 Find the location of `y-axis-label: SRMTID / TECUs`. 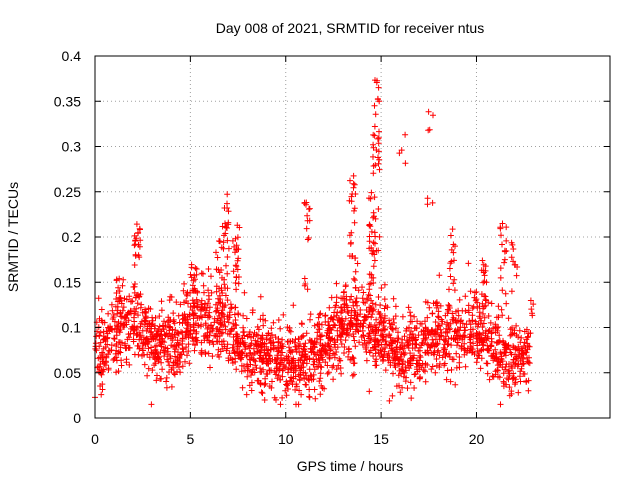

y-axis-label: SRMTID / TECUs is located at coordinates (13, 237).